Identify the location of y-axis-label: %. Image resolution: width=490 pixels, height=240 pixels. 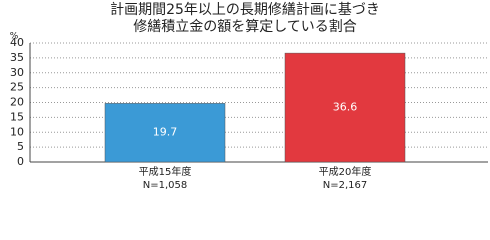
(14, 37).